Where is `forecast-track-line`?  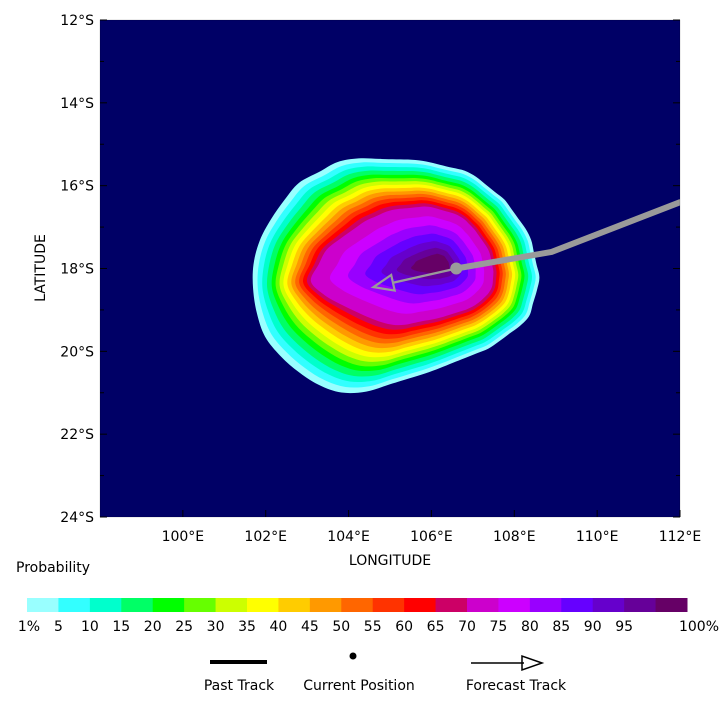 forecast-track-line is located at coordinates (424, 275).